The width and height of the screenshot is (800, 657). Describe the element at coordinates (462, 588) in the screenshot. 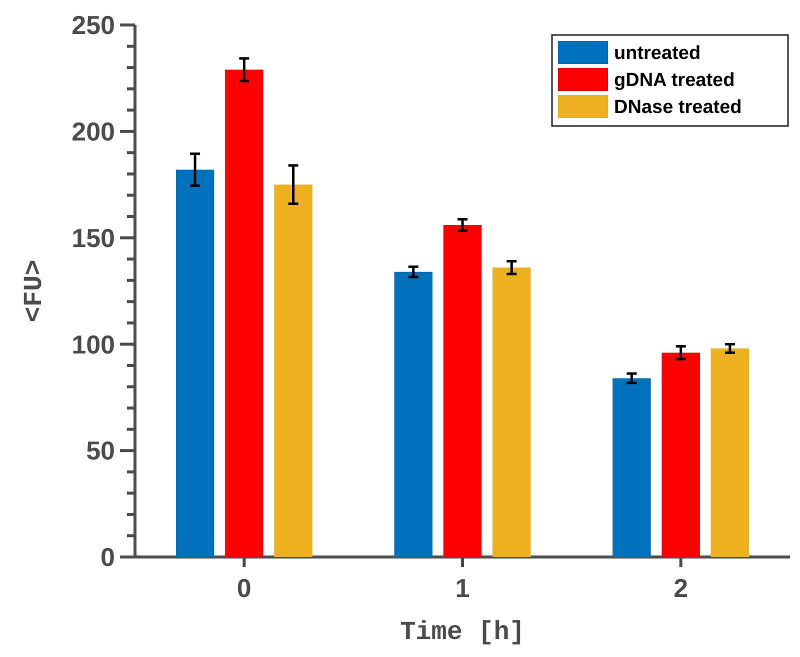

I see `x-tick-label: 1` at that location.